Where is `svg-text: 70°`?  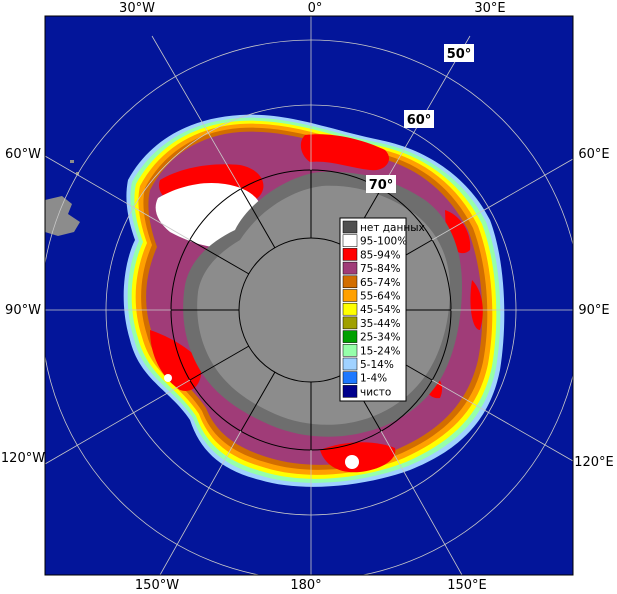
svg-text: 70° is located at coordinates (381, 185).